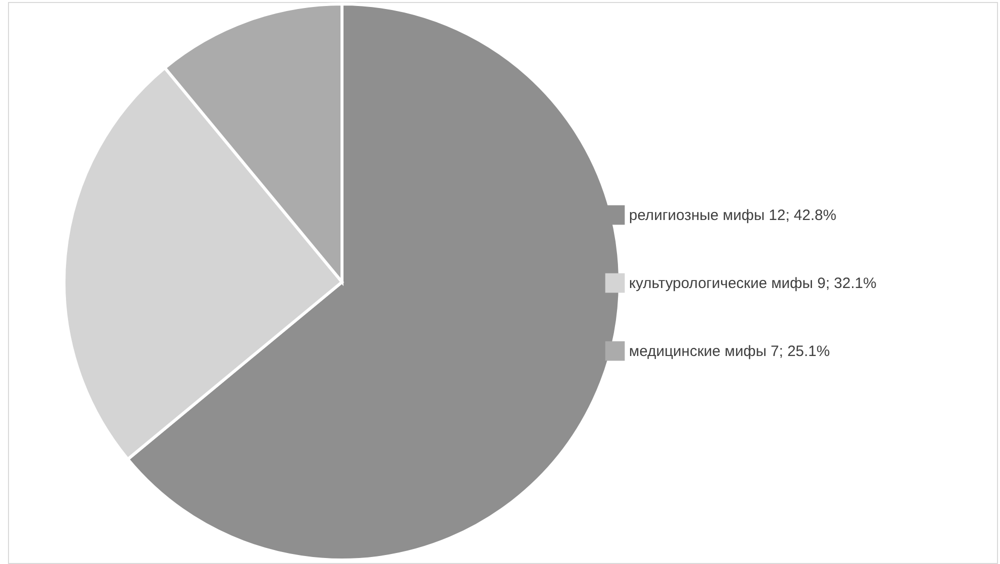 This screenshot has width=1000, height=564. Describe the element at coordinates (732, 215) in the screenshot. I see `legend-label: религиозные мифы 12; 42.8%` at that location.